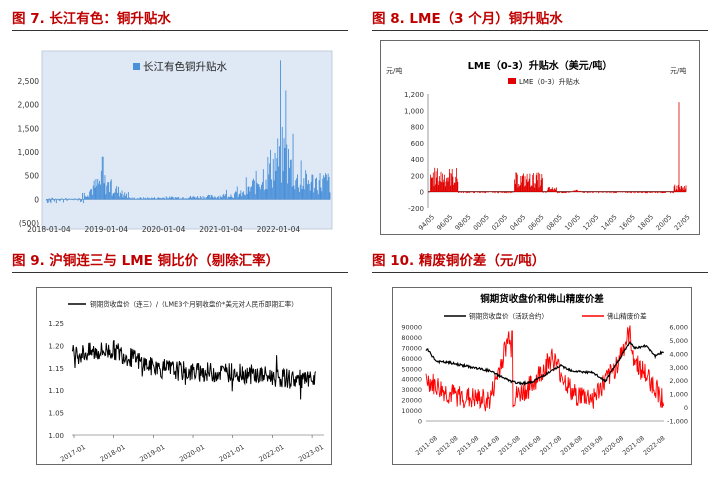 The height and width of the screenshot is (482, 718). I want to click on chart-4-ytick-left-1: 10000, so click(411, 411).